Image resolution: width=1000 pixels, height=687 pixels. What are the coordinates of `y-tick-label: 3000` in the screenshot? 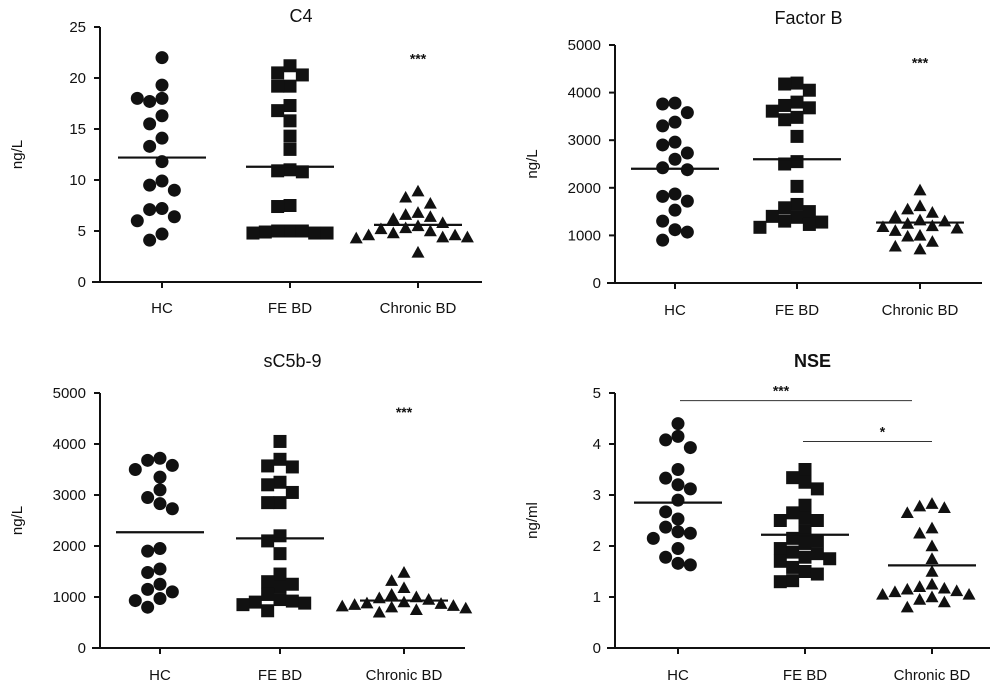 It's located at (69, 495).